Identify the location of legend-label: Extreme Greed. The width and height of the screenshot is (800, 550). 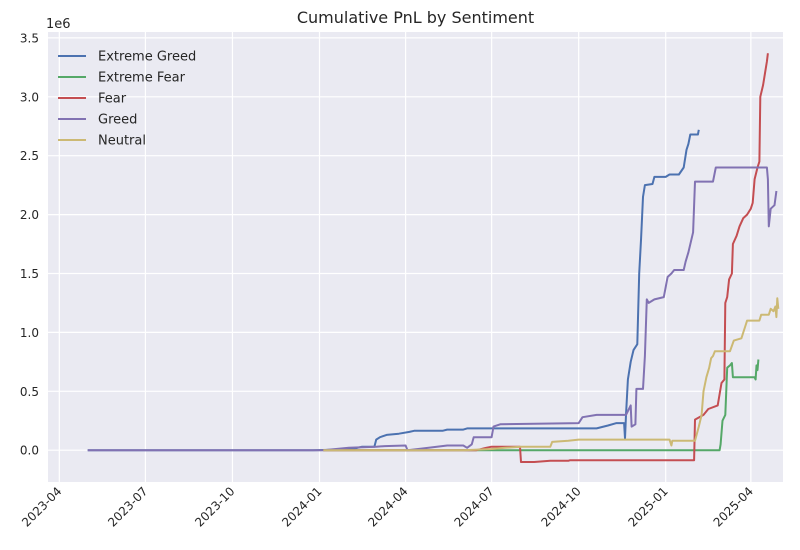
(147, 57).